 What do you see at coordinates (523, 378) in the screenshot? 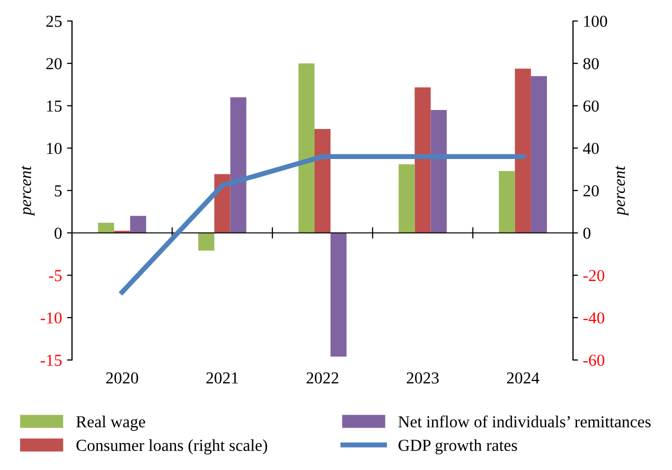
I see `x-tick-label: 2024` at bounding box center [523, 378].